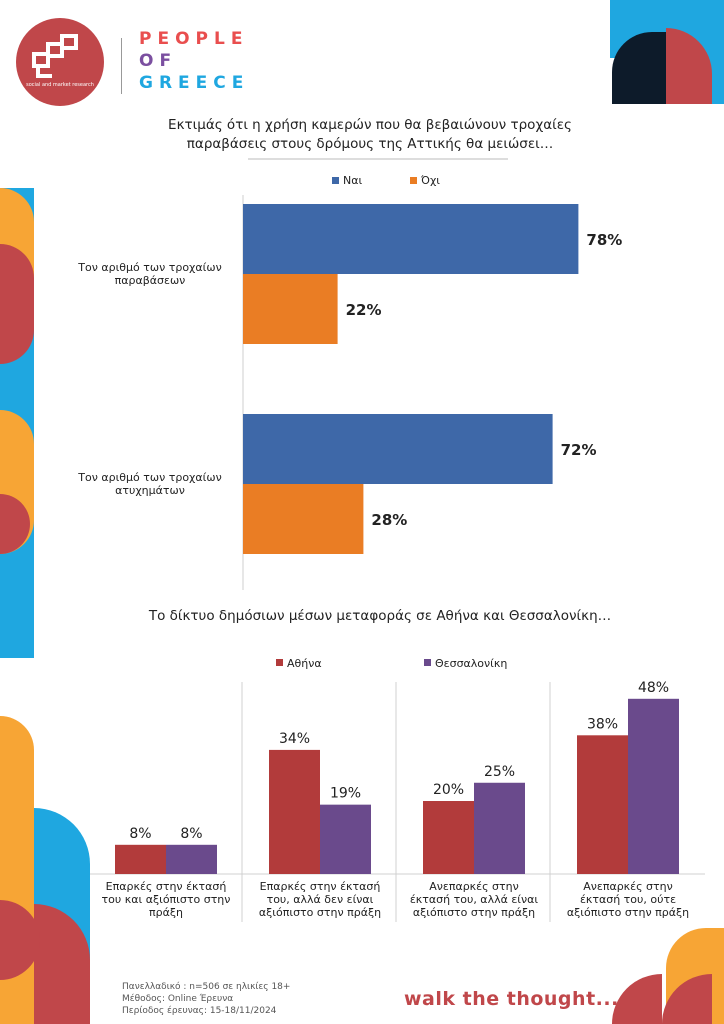 Image resolution: width=724 pixels, height=1024 pixels. I want to click on deco-red-quarter, so click(689, 66).